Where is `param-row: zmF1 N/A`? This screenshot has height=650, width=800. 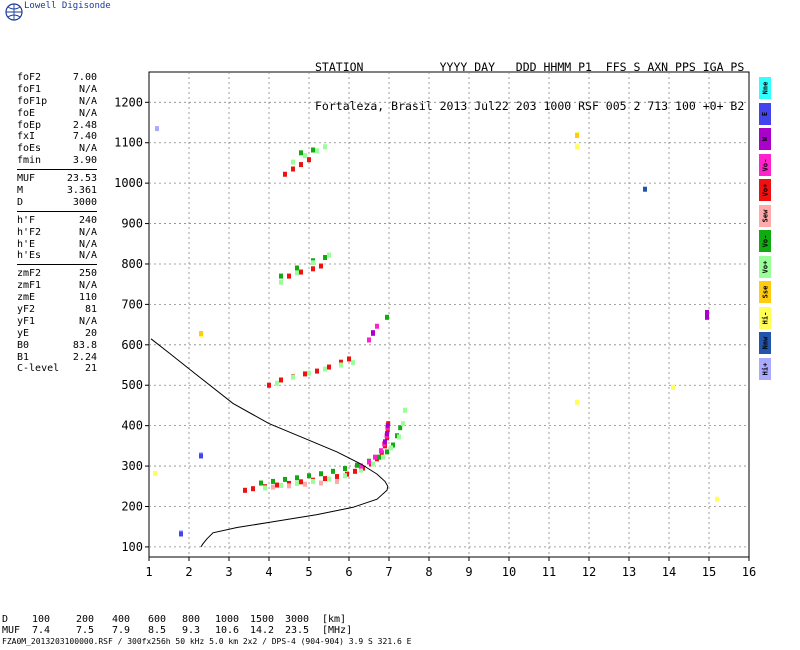
param-row: zmF1 N/A is located at coordinates (57, 286).